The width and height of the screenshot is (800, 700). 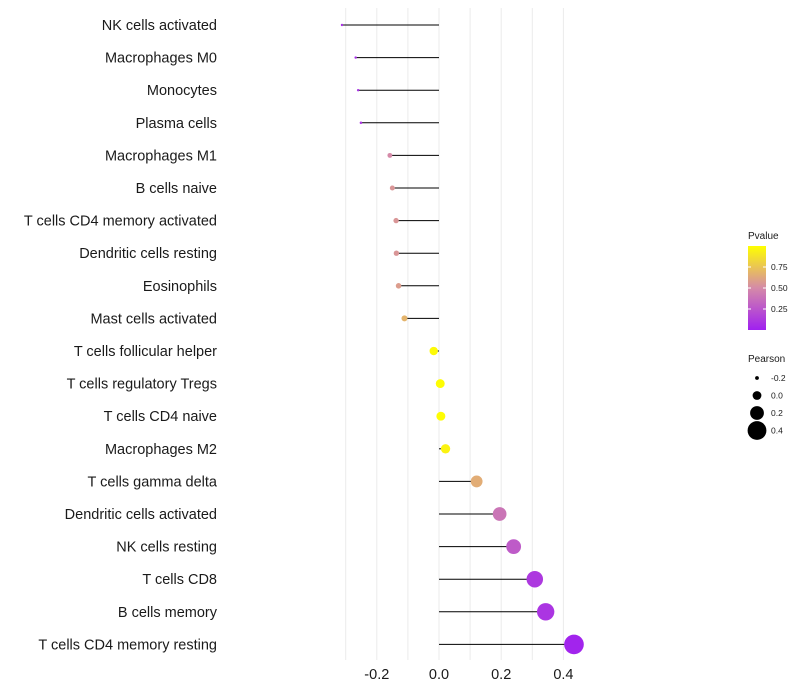 I want to click on colorbar-tick-label: 0.75, so click(x=779, y=267).